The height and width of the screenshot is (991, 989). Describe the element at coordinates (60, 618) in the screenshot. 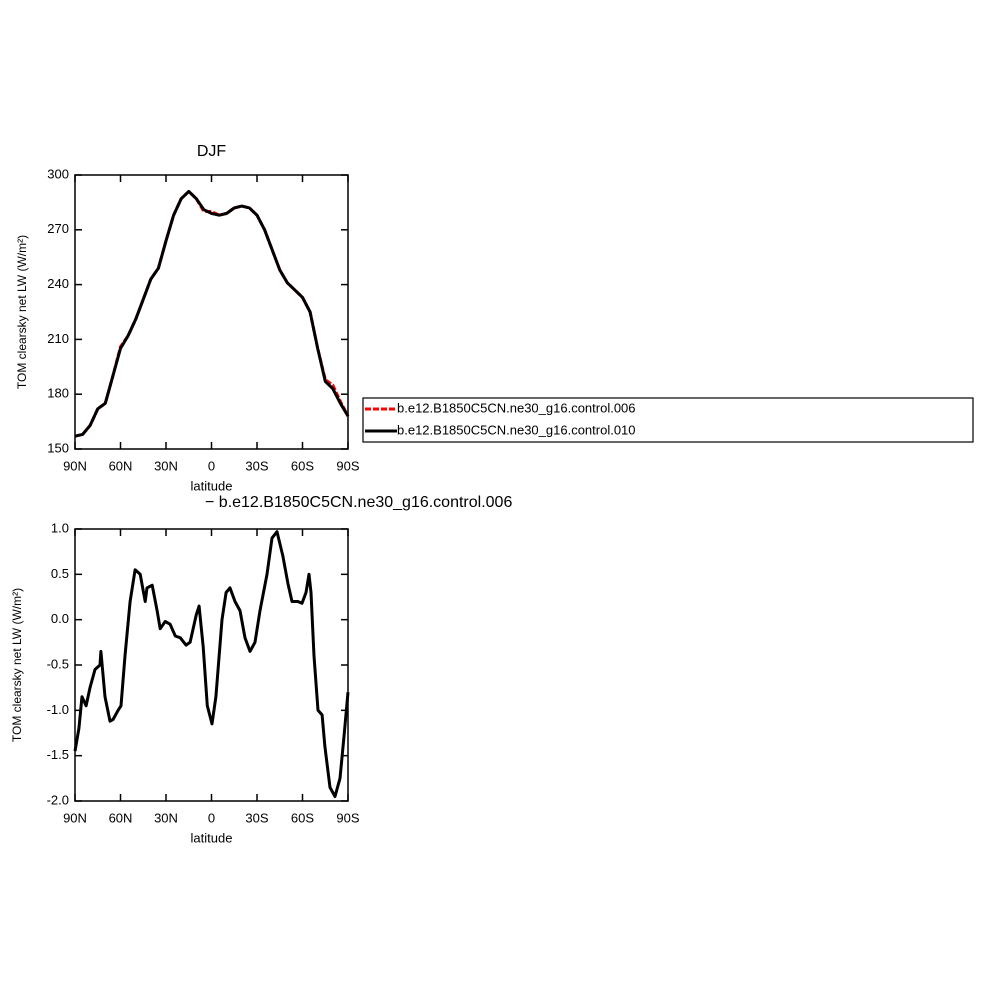

I see `y-tick-label: 0.0` at that location.